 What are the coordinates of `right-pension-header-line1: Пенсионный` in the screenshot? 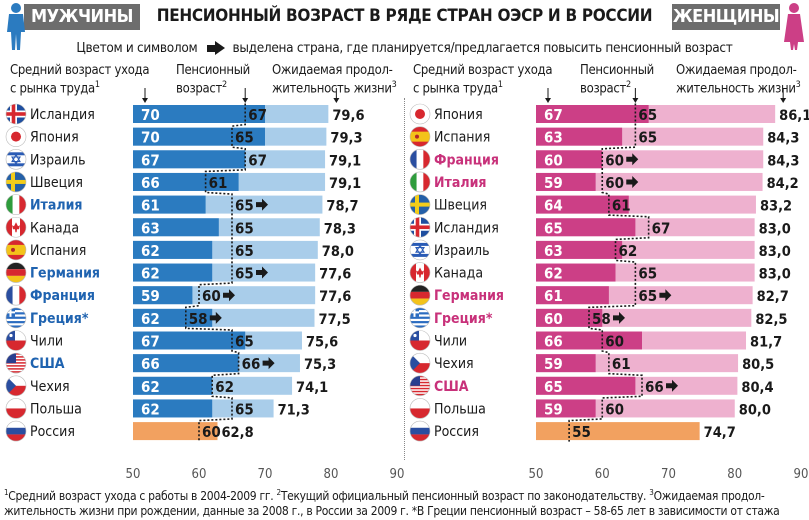 It's located at (617, 70).